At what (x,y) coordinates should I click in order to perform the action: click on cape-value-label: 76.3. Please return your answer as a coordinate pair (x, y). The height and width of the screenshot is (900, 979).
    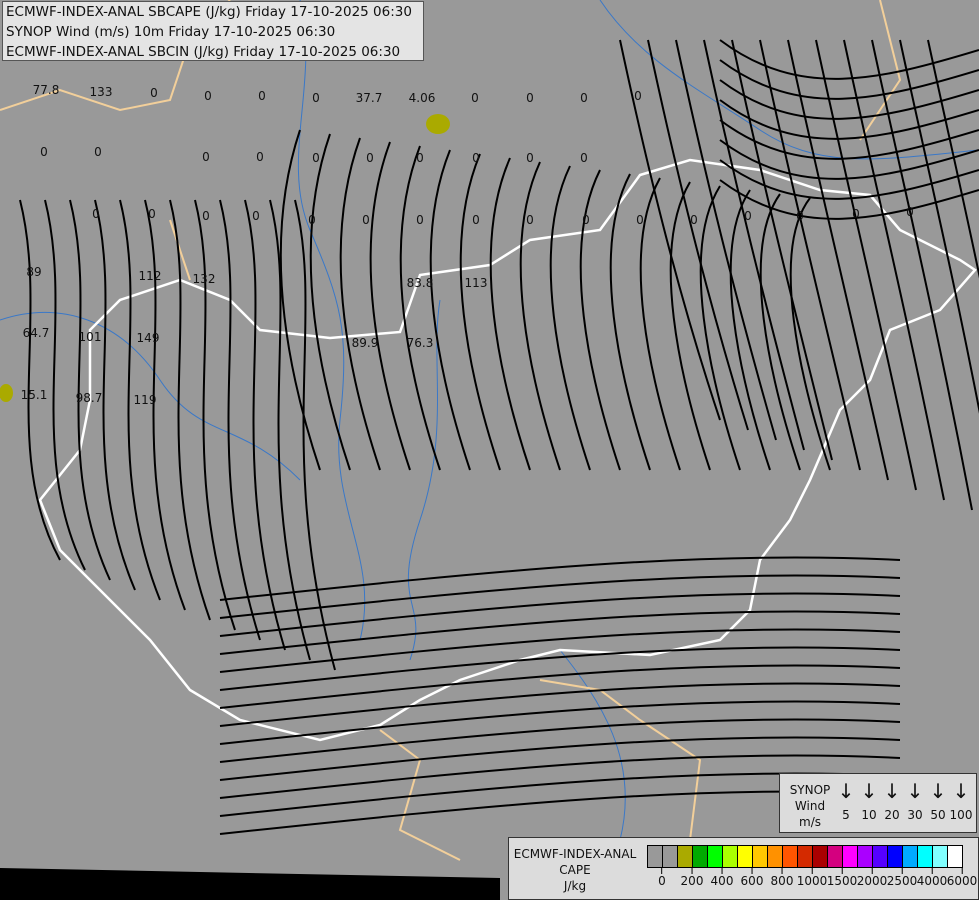
    Looking at the image, I should click on (420, 343).